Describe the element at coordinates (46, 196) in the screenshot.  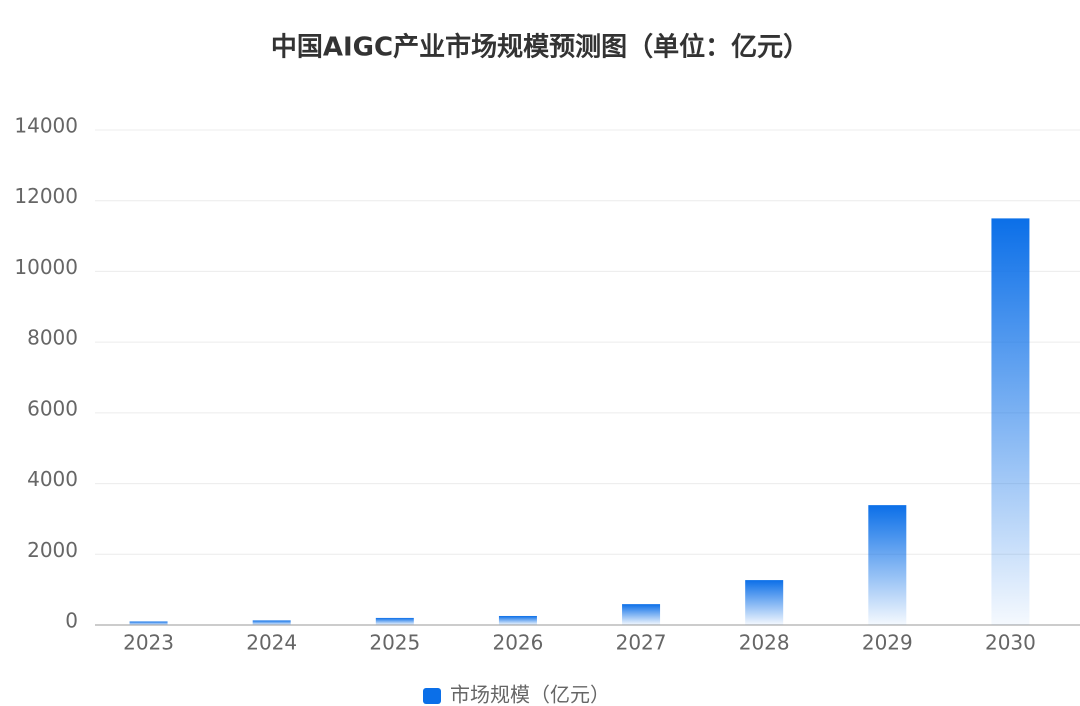
I see `y-tick-label: 12000` at that location.